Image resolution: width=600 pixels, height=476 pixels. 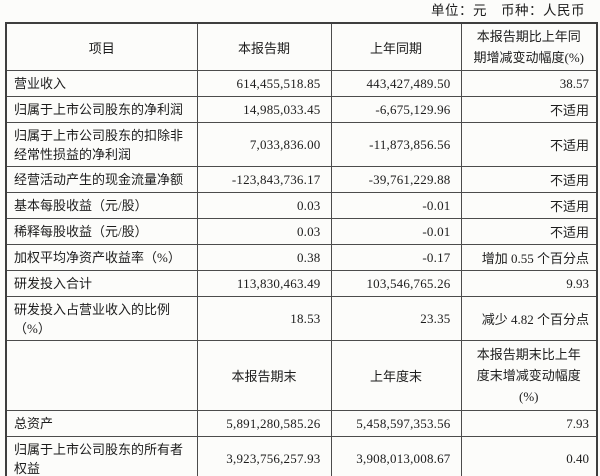 I want to click on current-period-end-value: 3,923,756,257.93, so click(x=264, y=456).